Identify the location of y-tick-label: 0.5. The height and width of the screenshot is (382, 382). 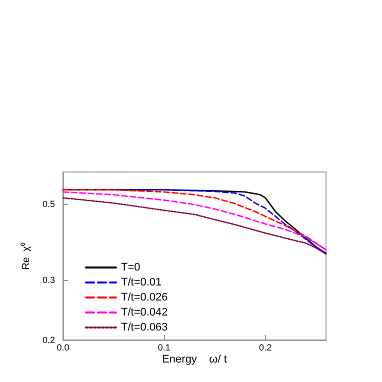
(48, 203).